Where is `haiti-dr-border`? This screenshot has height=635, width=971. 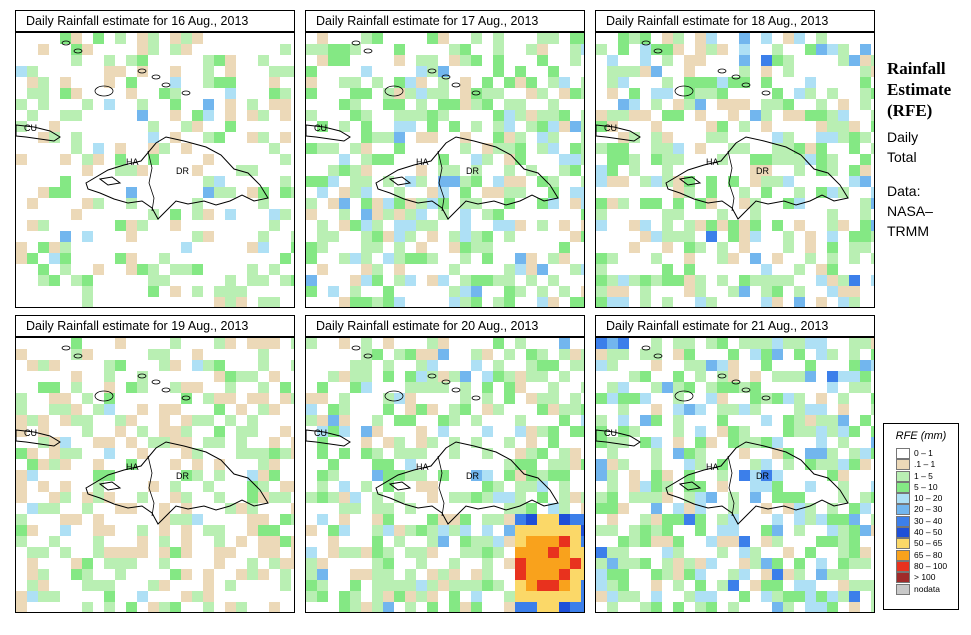
haiti-dr-border is located at coordinates (731, 486).